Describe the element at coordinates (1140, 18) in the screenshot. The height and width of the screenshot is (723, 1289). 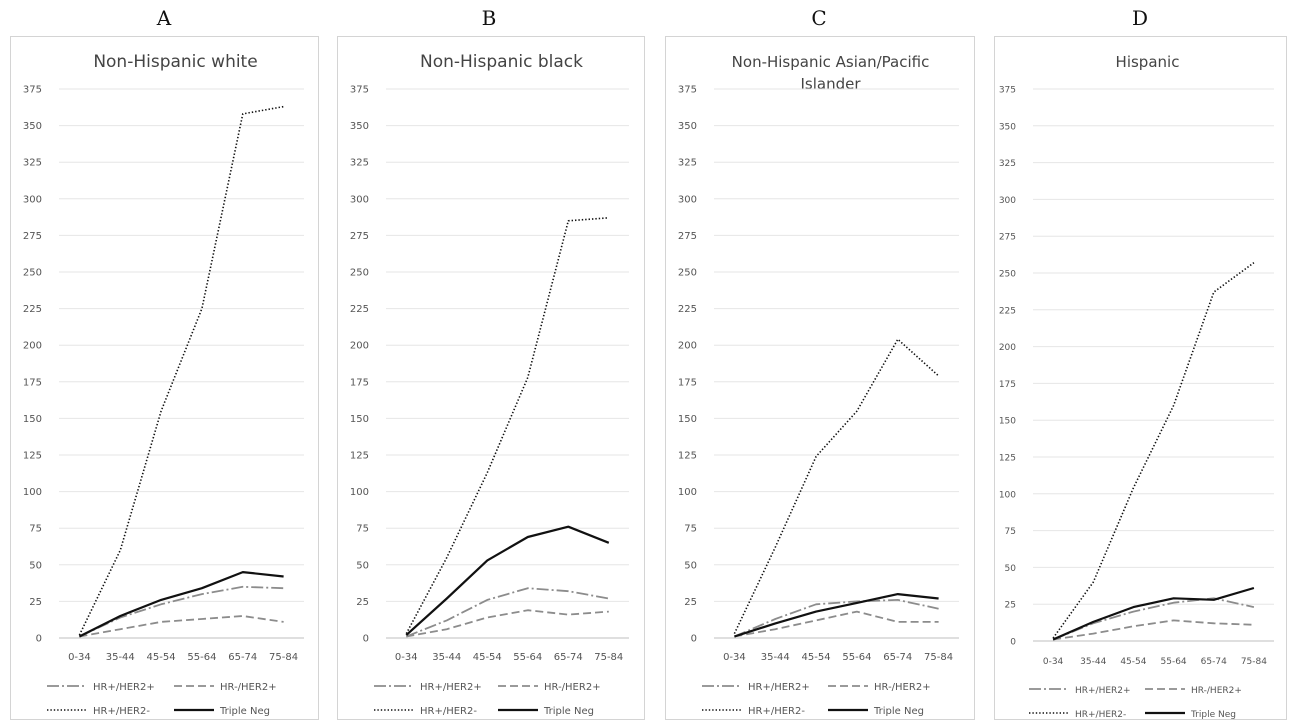
I see `panel-letter-d: D` at that location.